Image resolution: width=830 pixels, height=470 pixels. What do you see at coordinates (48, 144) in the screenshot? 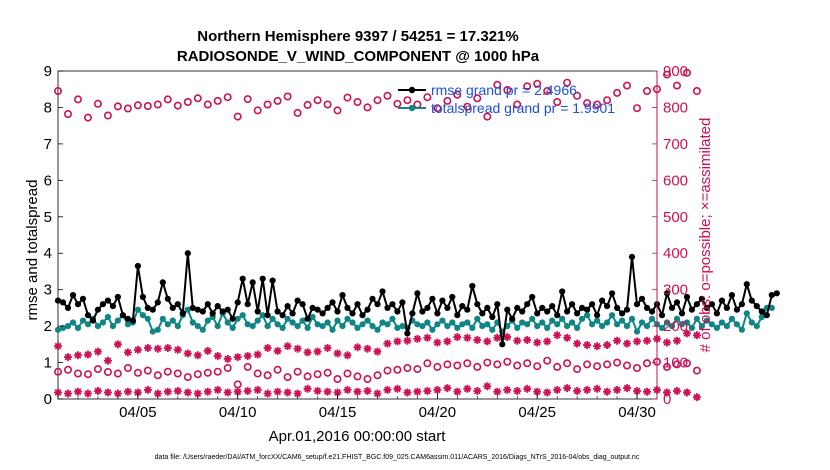
I see `y-left-tick-label: 7` at bounding box center [48, 144].